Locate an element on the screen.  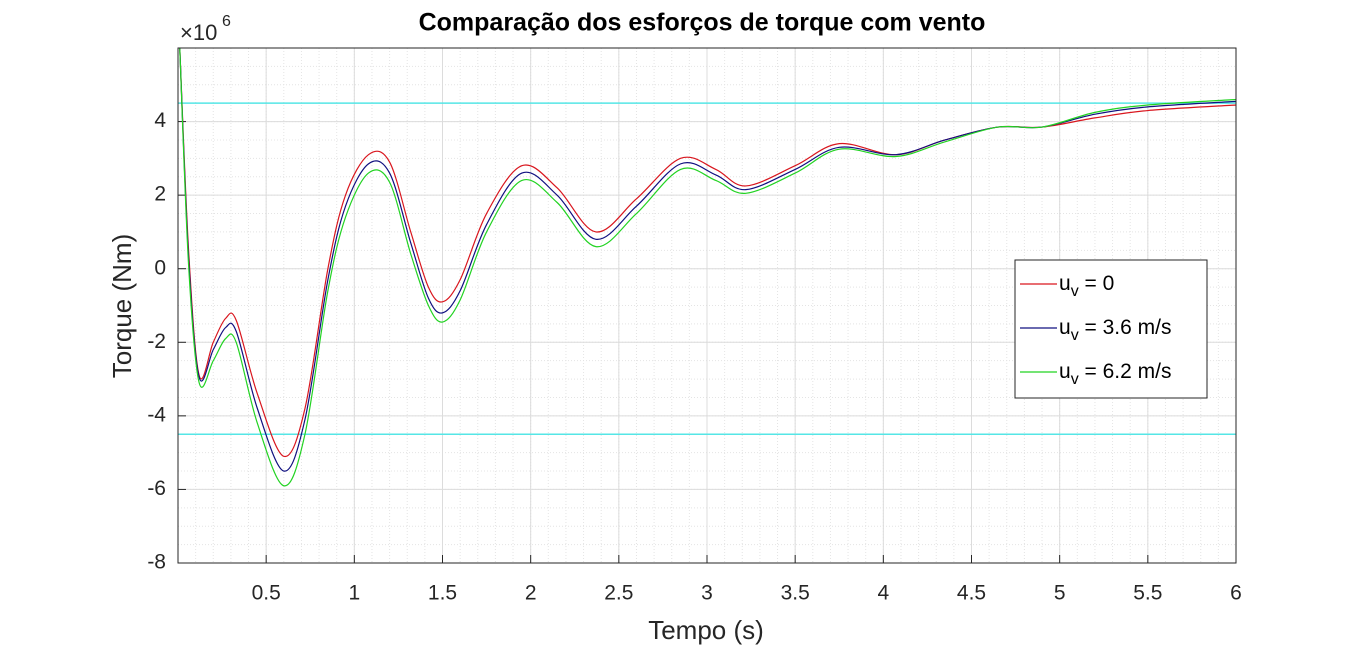
x-tick-label: 3.5 is located at coordinates (795, 593).